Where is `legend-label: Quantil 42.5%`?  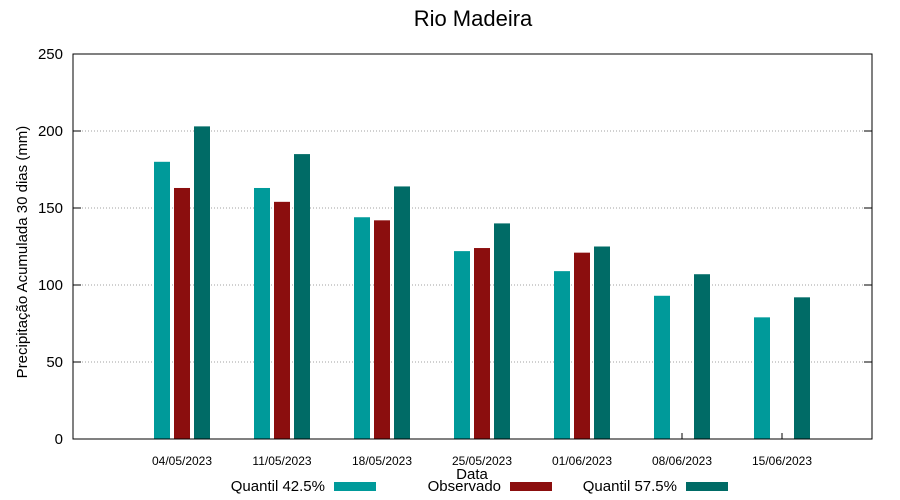
legend-label: Quantil 42.5% is located at coordinates (278, 486).